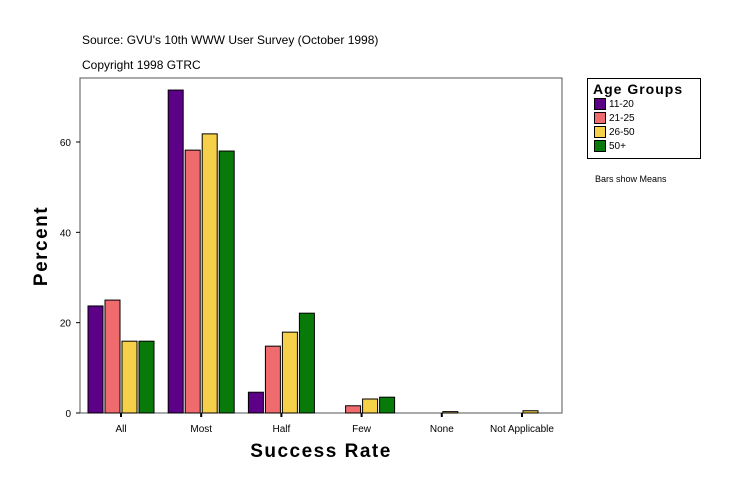 The width and height of the screenshot is (739, 496). Describe the element at coordinates (442, 429) in the screenshot. I see `x-tick-label: None` at that location.